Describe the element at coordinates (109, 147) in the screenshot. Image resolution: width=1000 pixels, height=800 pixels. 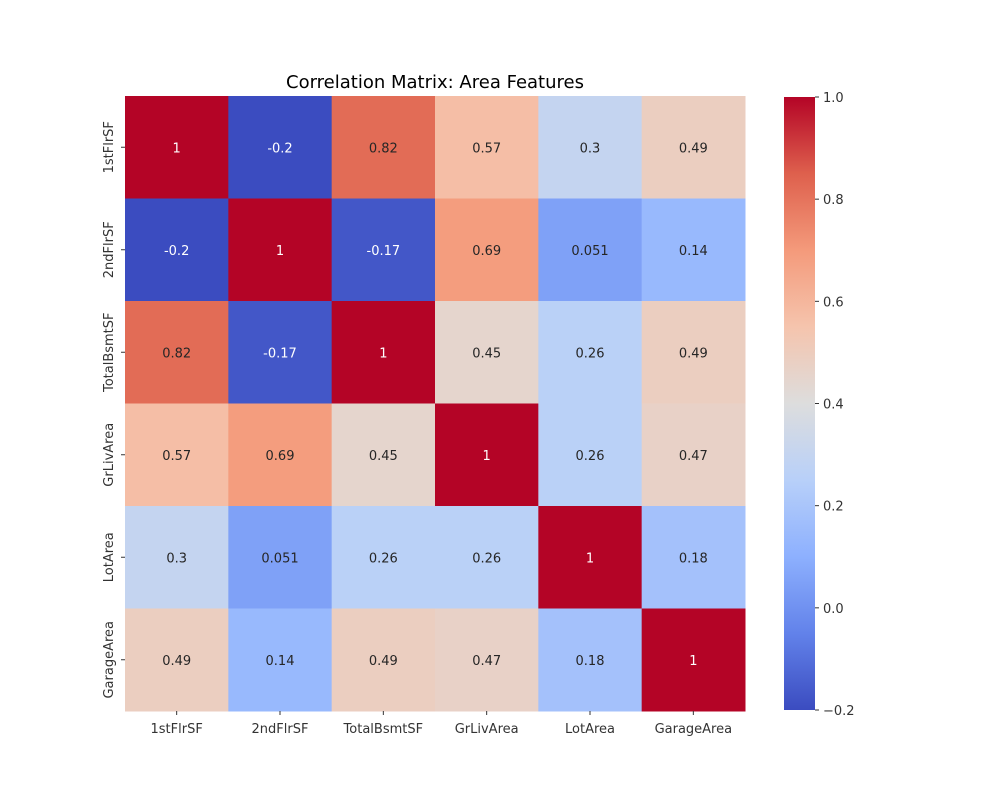
I see `y-tick-label: 1stFlrSF` at that location.